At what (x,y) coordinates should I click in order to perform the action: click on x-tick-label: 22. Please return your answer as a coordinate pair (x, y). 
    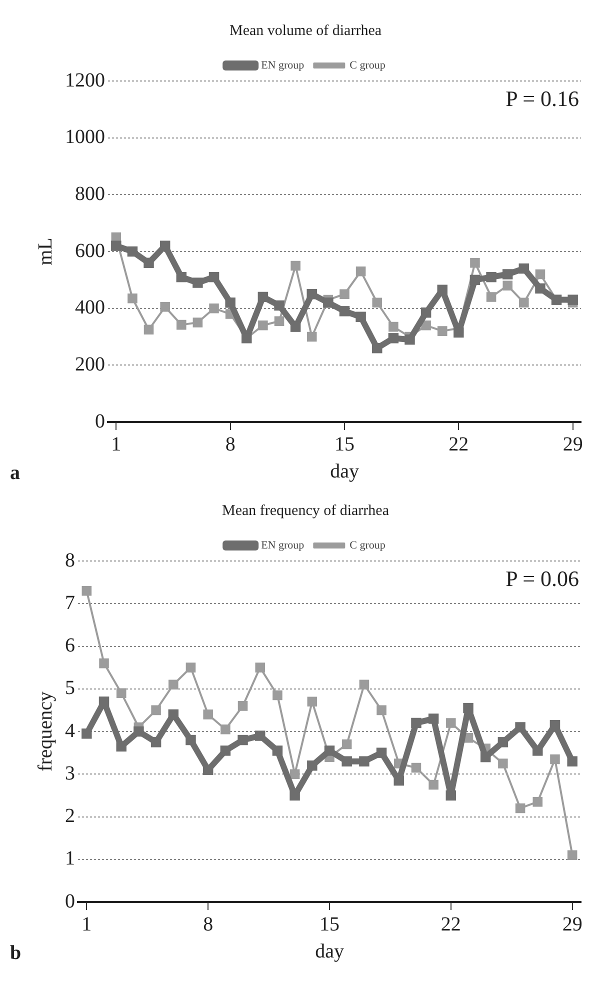
    Looking at the image, I should click on (458, 444).